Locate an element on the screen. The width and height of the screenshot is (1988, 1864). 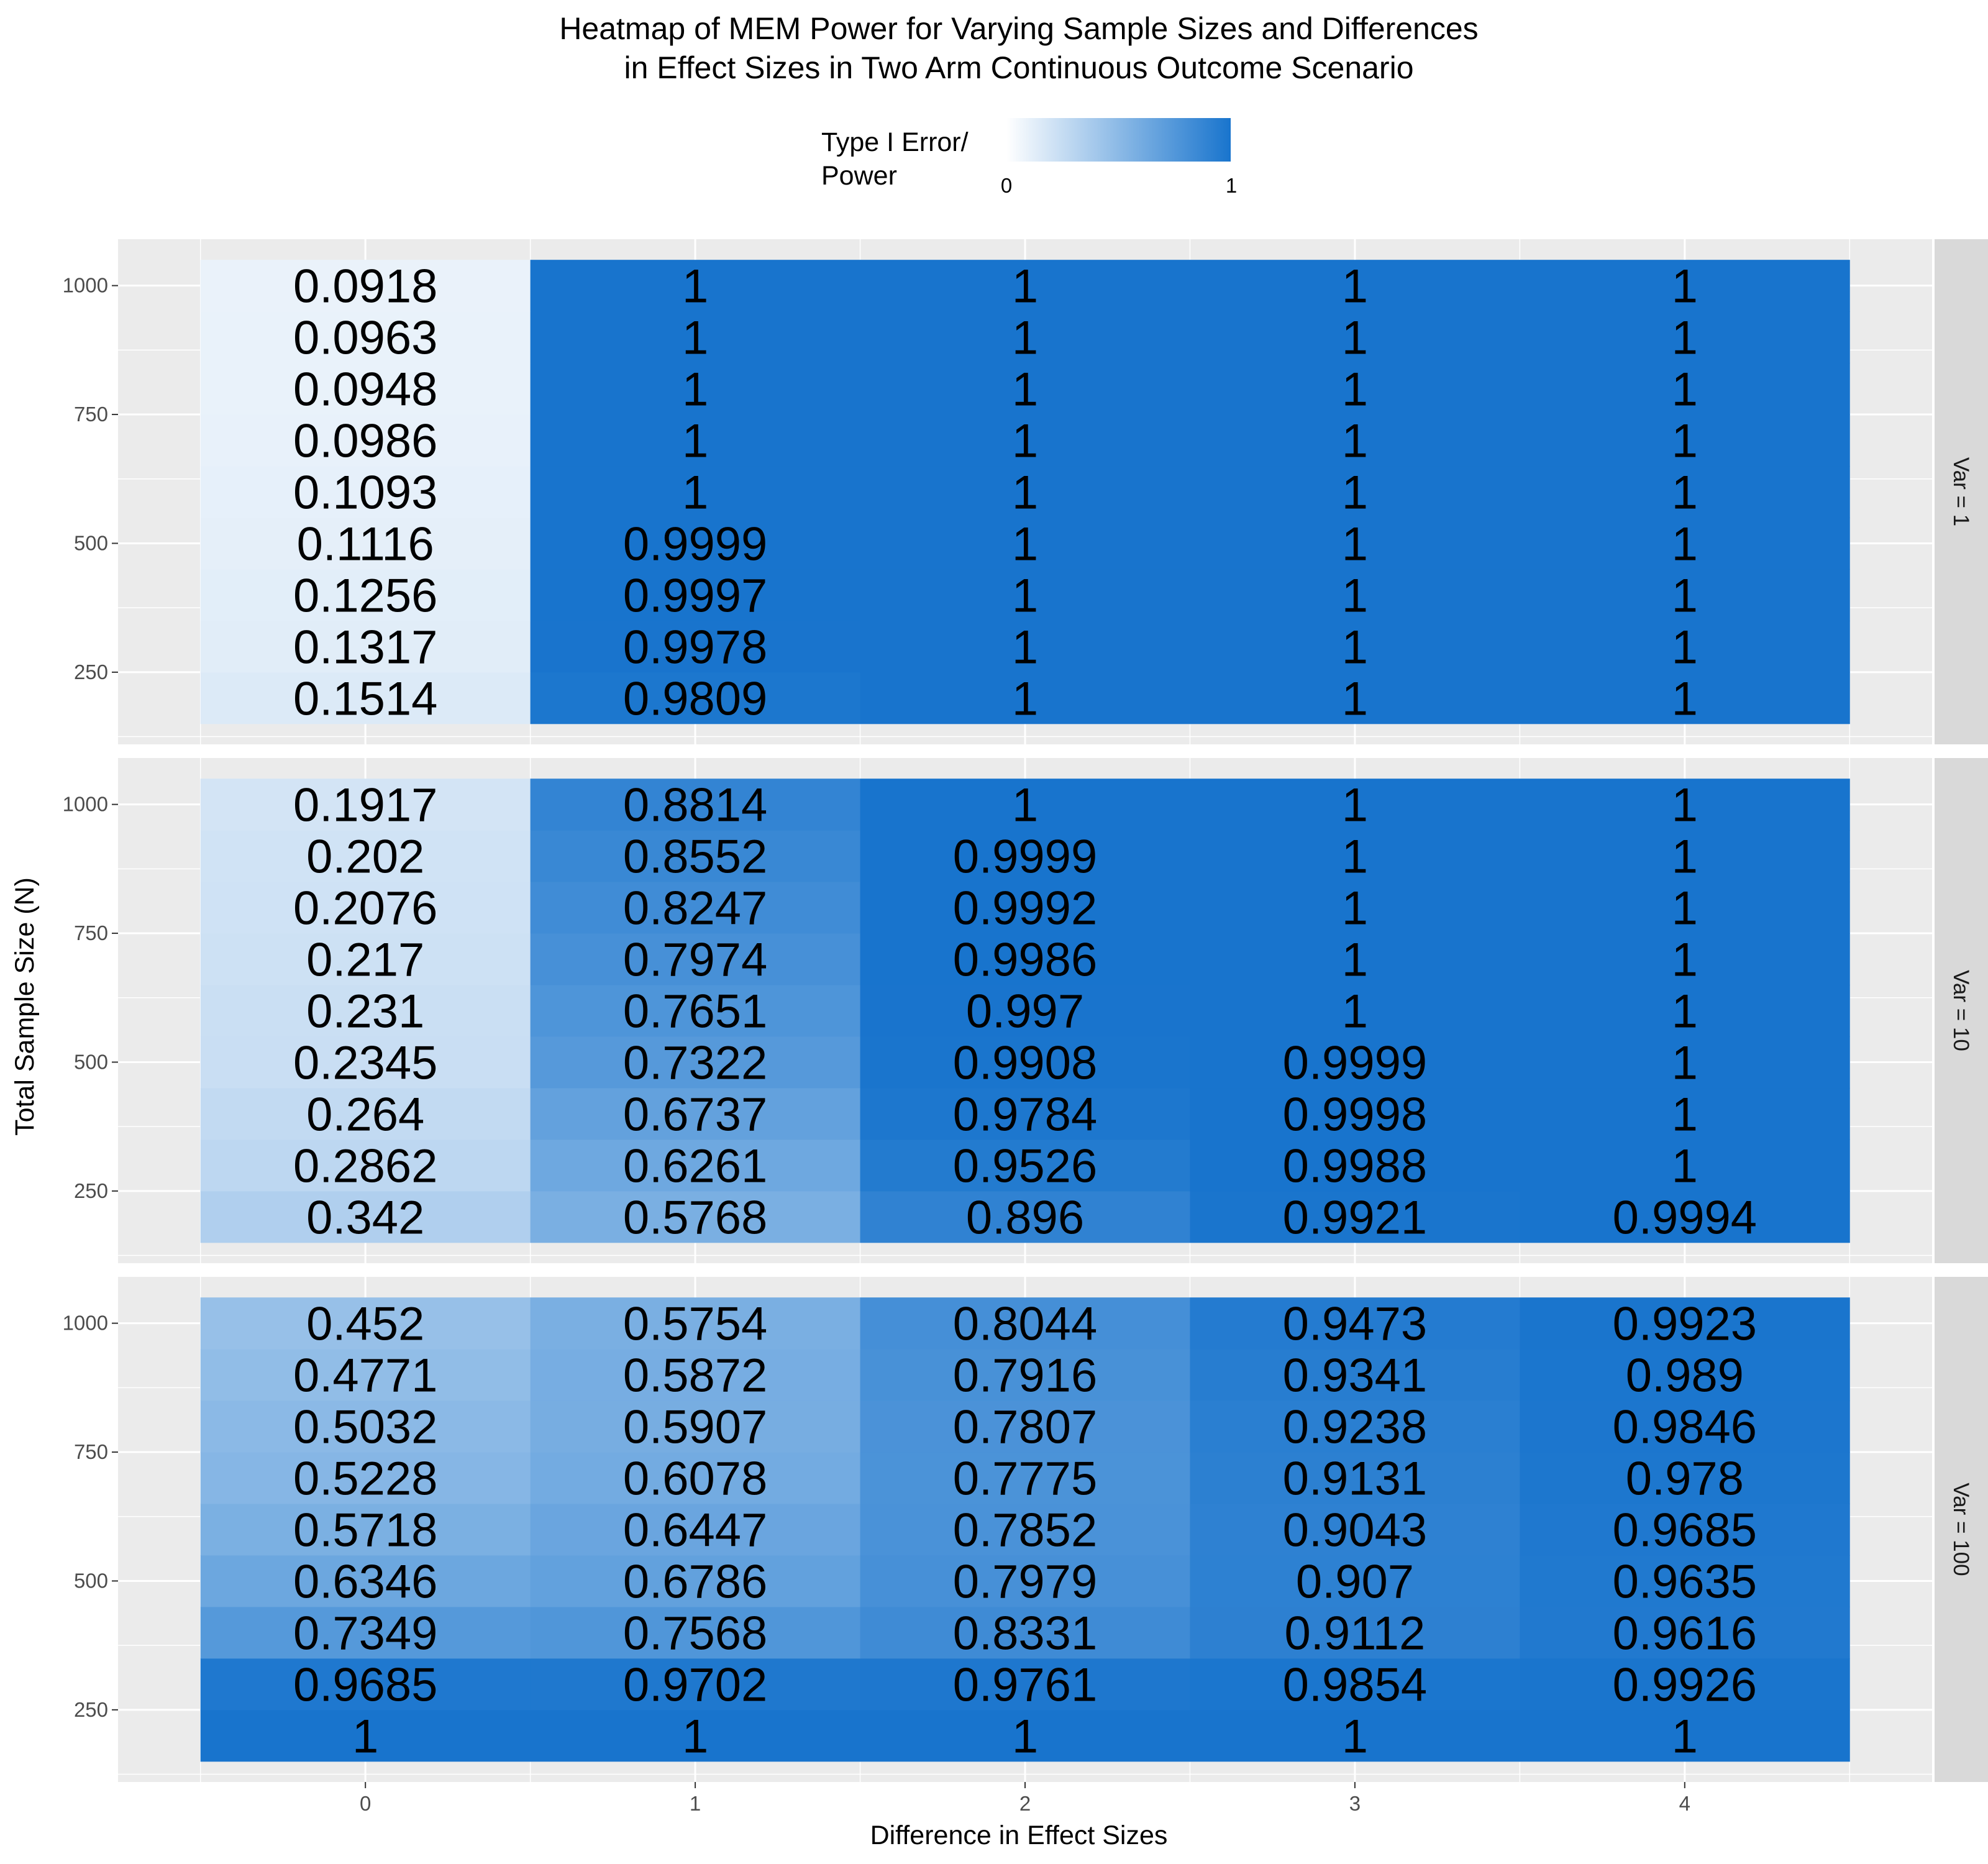
facet-strip-label: Var = 1 is located at coordinates (1961, 491).